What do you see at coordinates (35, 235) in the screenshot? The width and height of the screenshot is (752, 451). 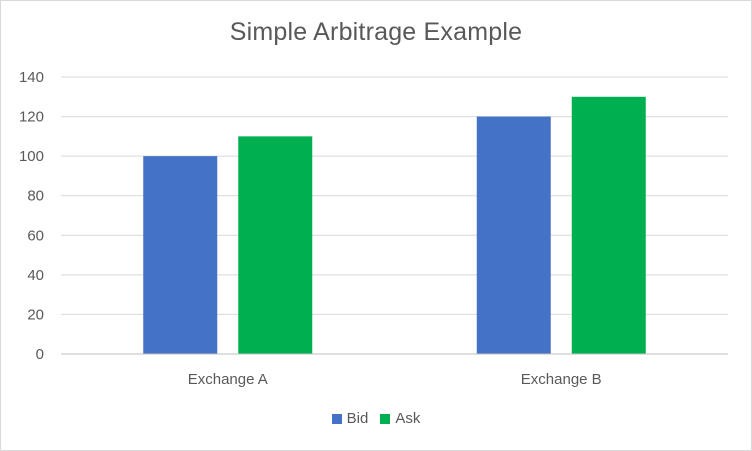 I see `y-tick-label-60: 60` at bounding box center [35, 235].